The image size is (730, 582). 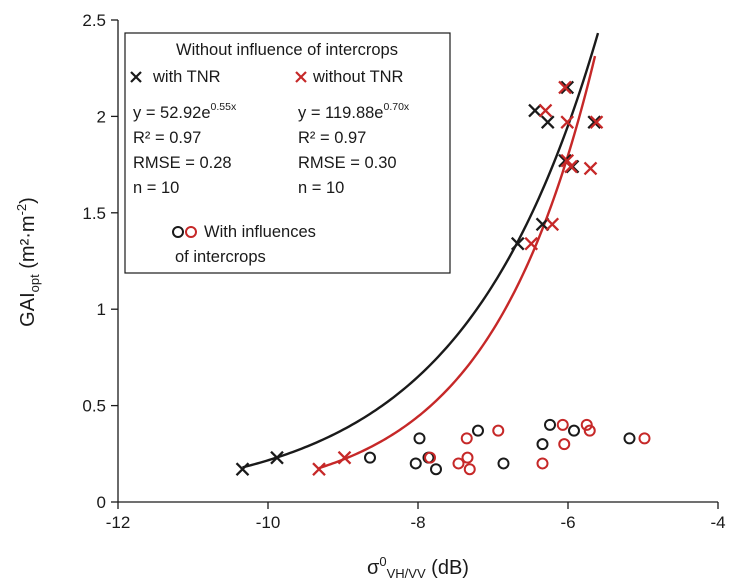 What do you see at coordinates (447, 568) in the screenshot?
I see `x-axis-title-unit: (dB)` at bounding box center [447, 568].